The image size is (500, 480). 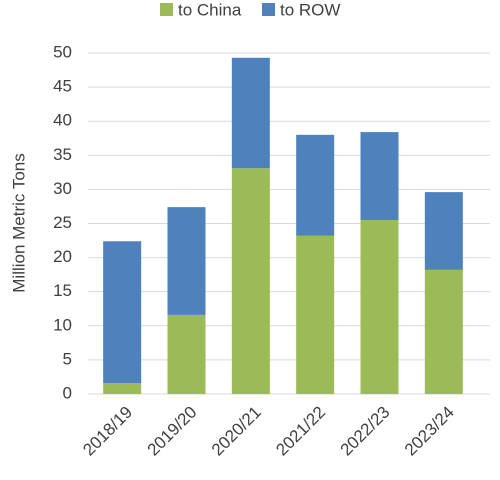 I want to click on y-tick-label: 30, so click(x=62, y=188).